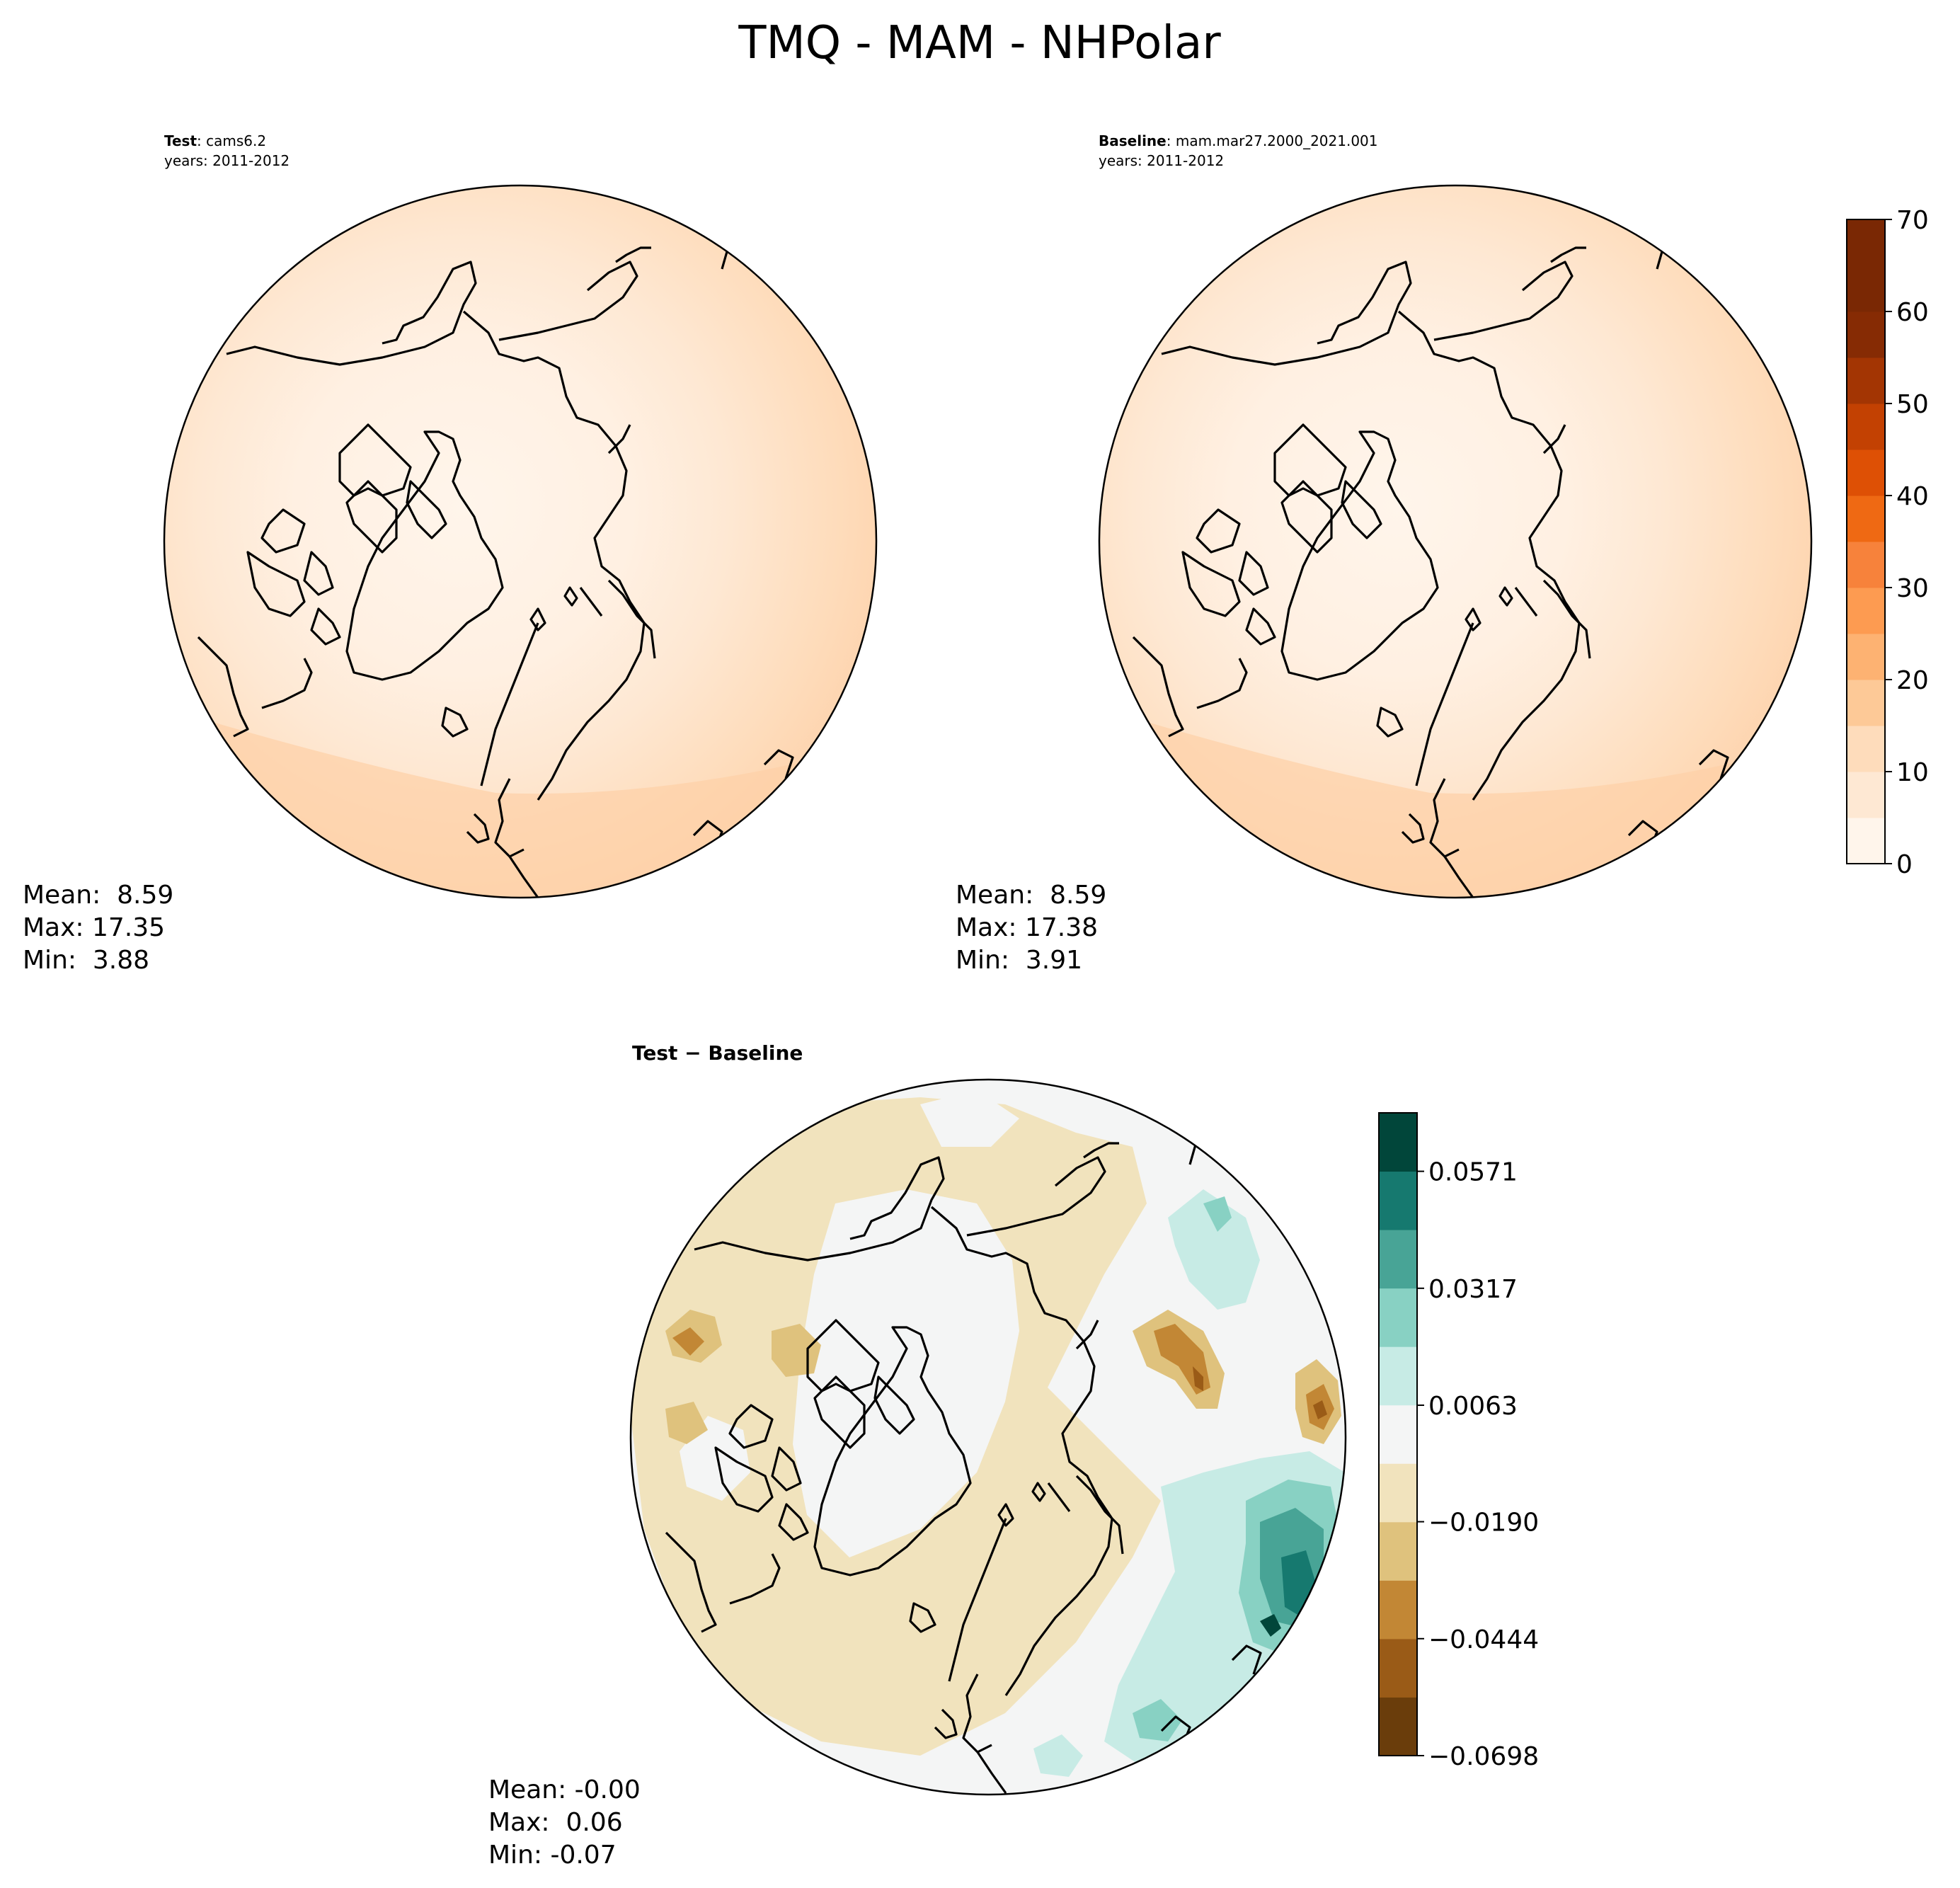 The width and height of the screenshot is (1960, 1888). Describe the element at coordinates (1912, 404) in the screenshot. I see `colorbar-absolute-tick-label: 50` at that location.